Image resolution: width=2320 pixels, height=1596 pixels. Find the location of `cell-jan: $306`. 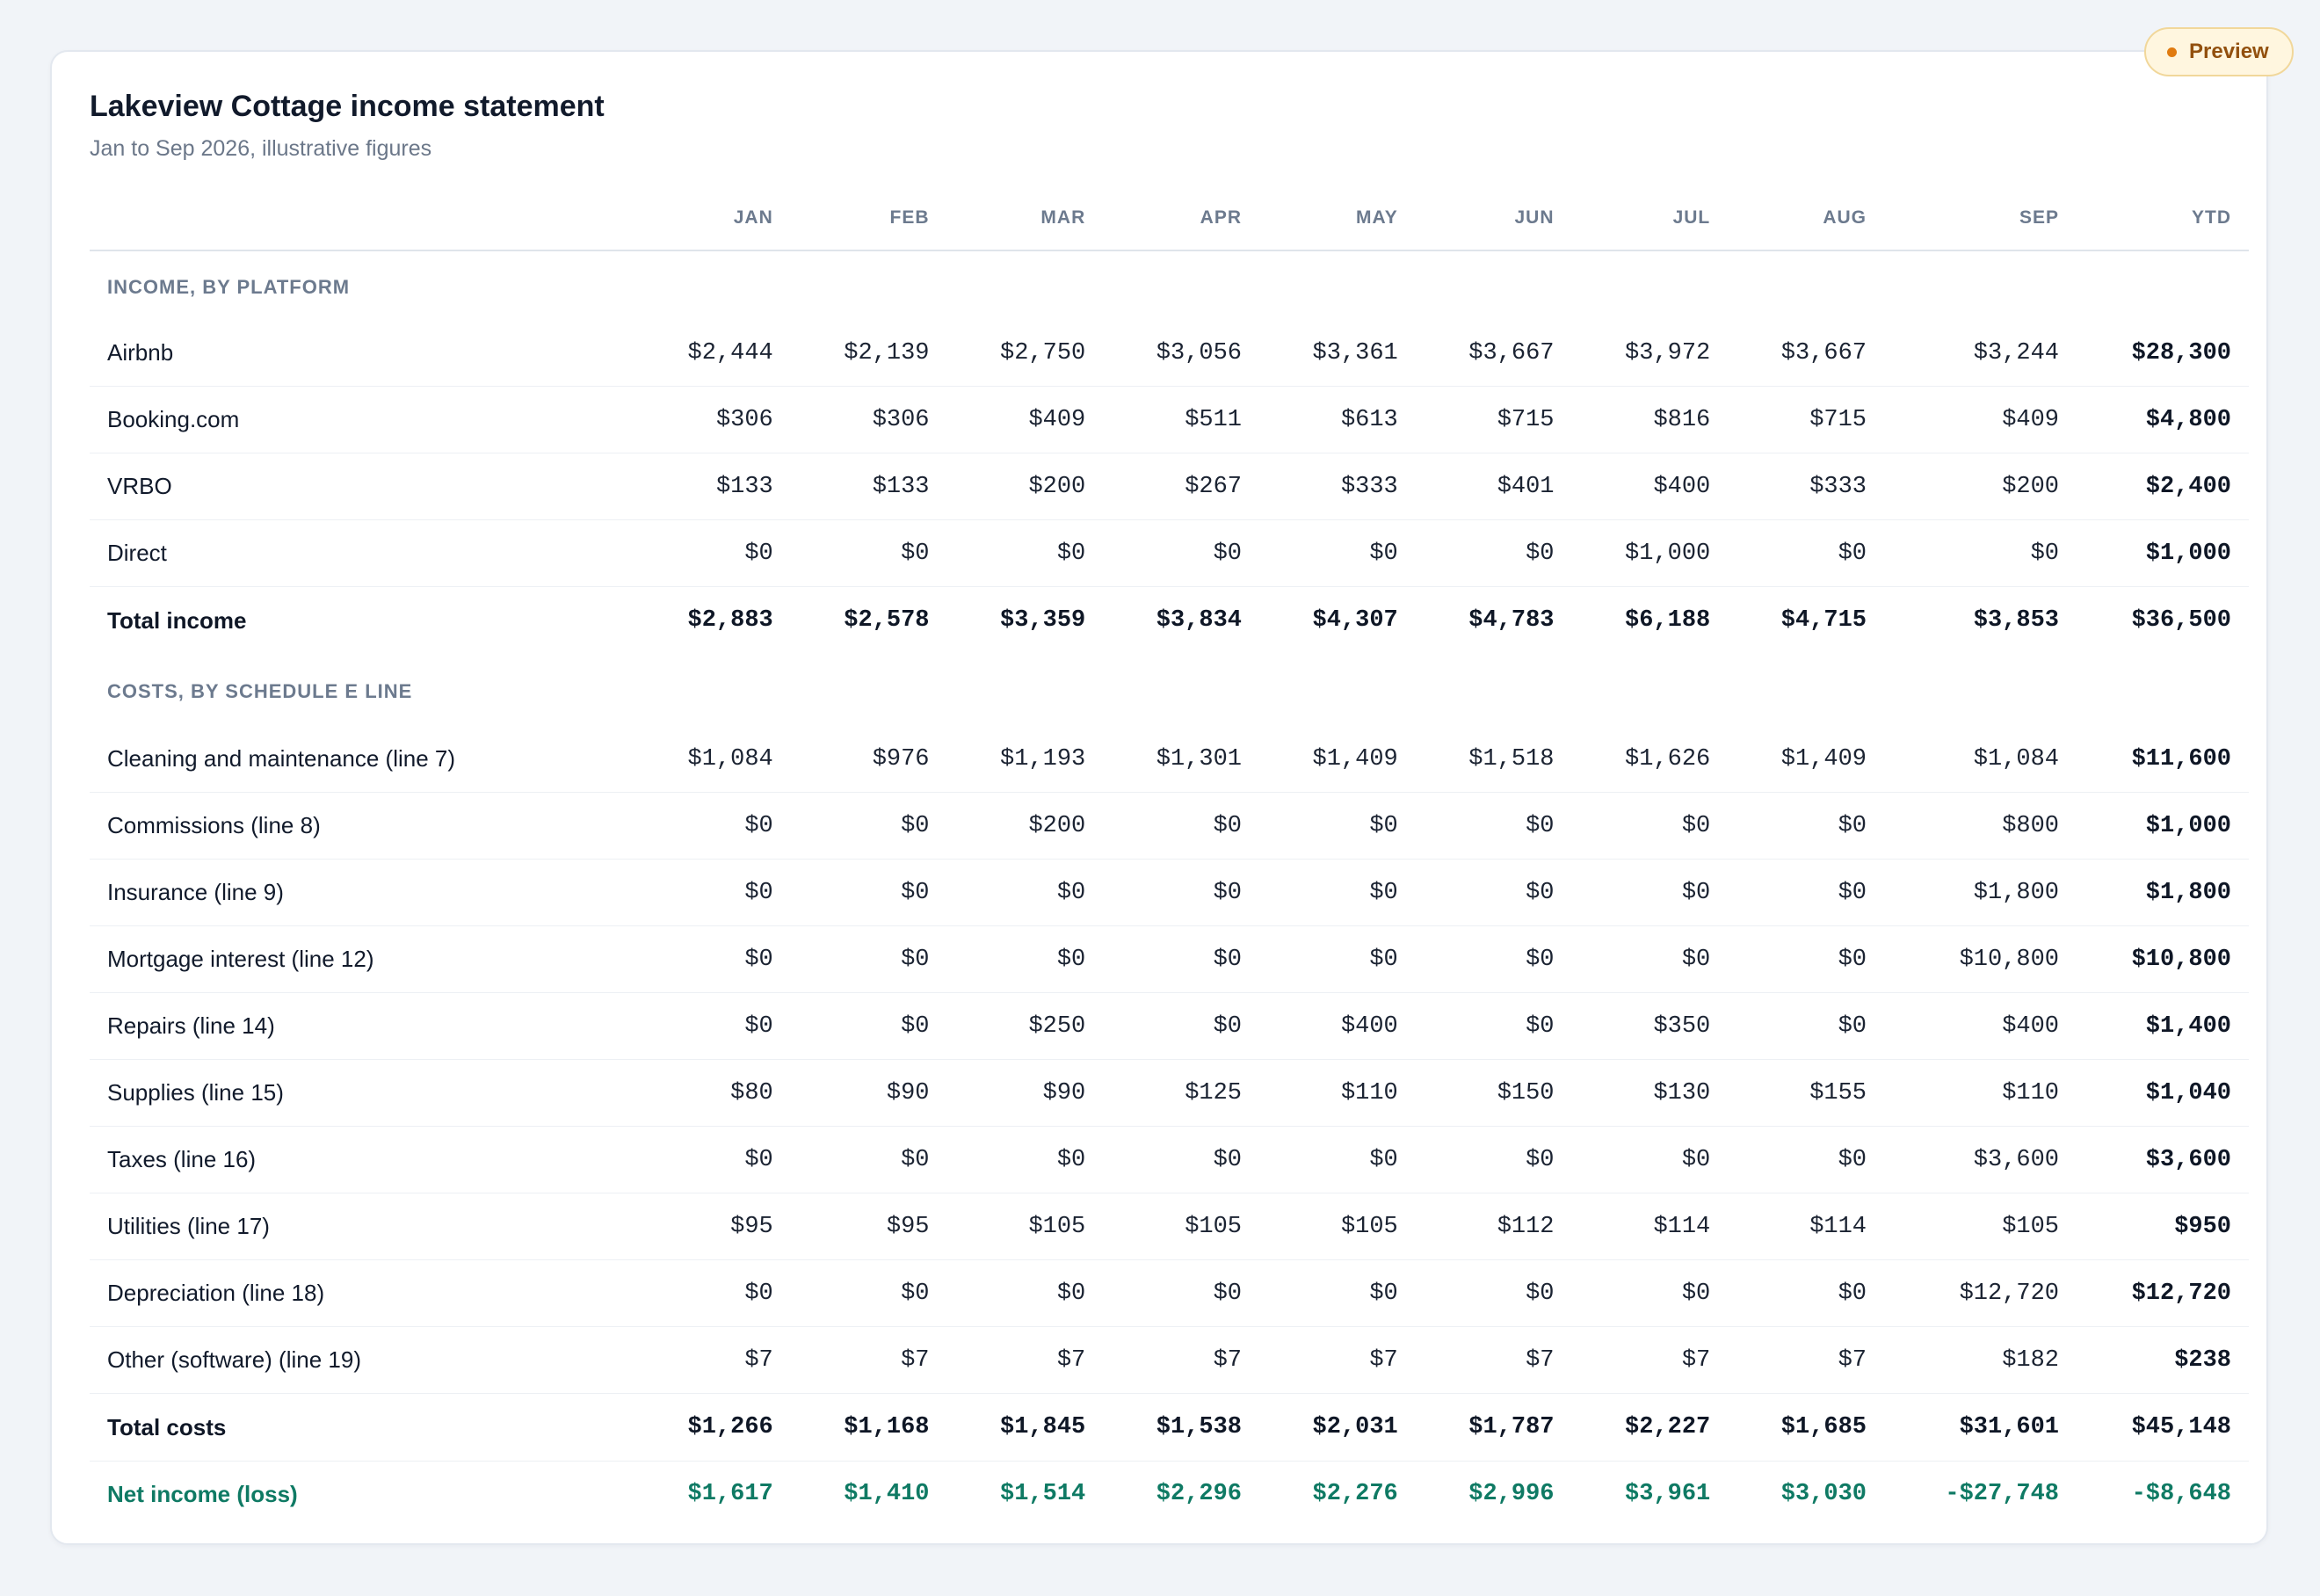

cell-jan: $306 is located at coordinates (712, 419).